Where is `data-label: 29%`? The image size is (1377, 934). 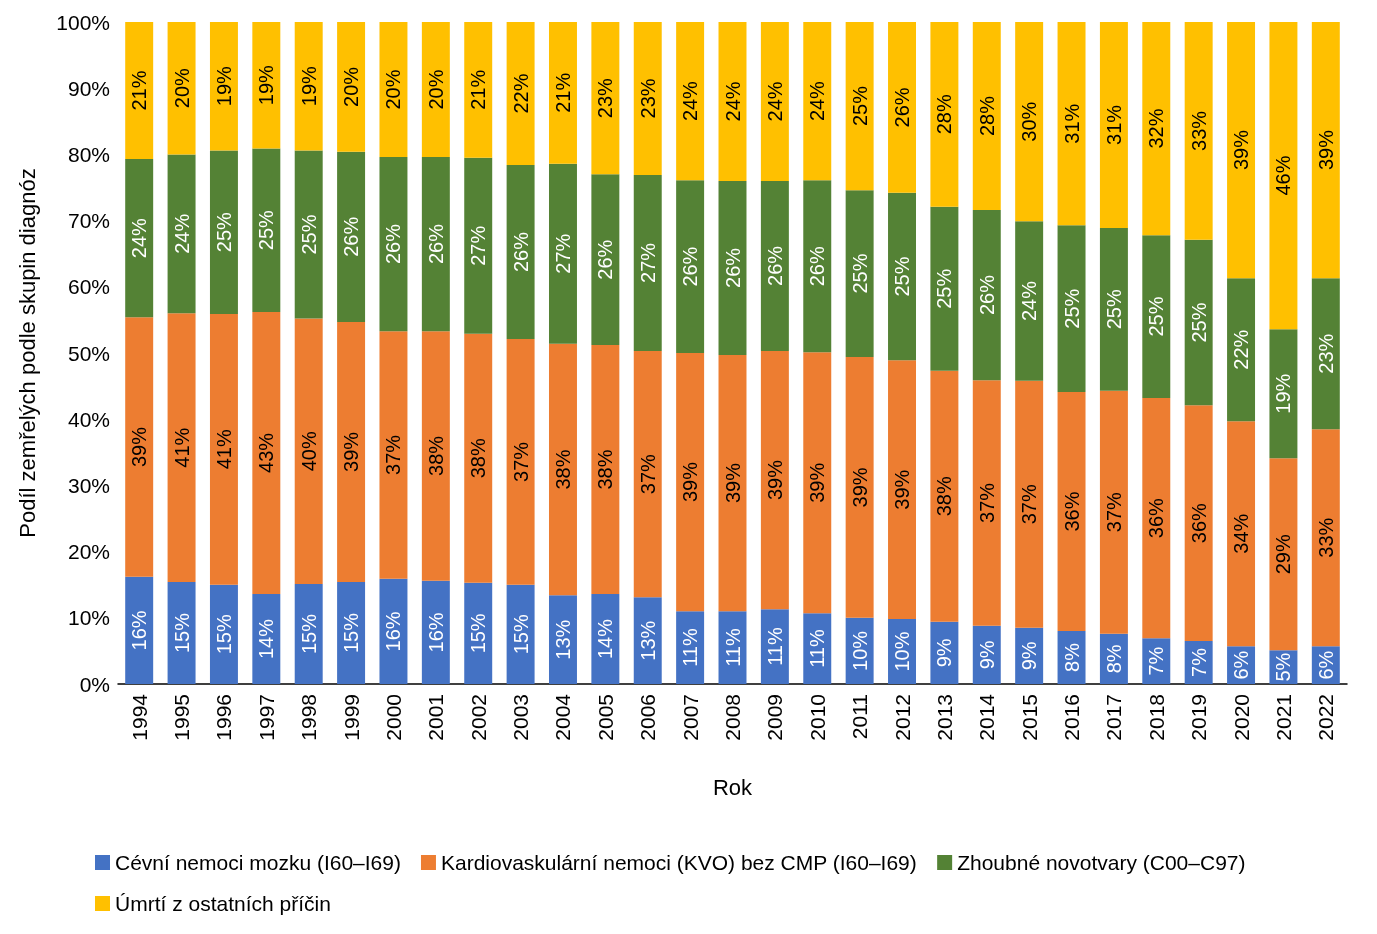 data-label: 29% is located at coordinates (1283, 554).